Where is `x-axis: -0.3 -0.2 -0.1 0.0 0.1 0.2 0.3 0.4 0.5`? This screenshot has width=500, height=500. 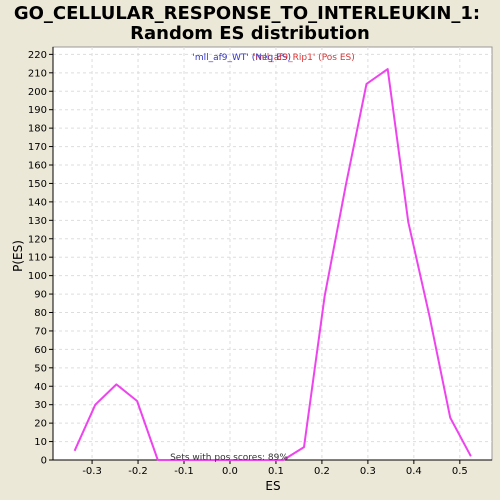 x-axis: -0.3 -0.2 -0.1 0.0 0.1 0.2 0.3 0.4 0.5 is located at coordinates (272, 468).